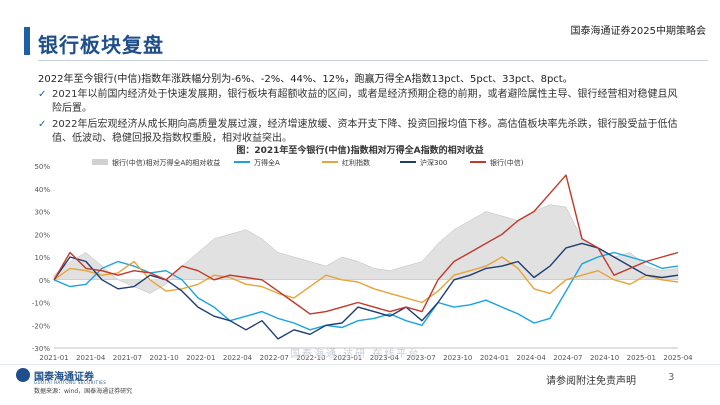 The image size is (720, 405). I want to click on y-tick-label: 0%, so click(44, 281).